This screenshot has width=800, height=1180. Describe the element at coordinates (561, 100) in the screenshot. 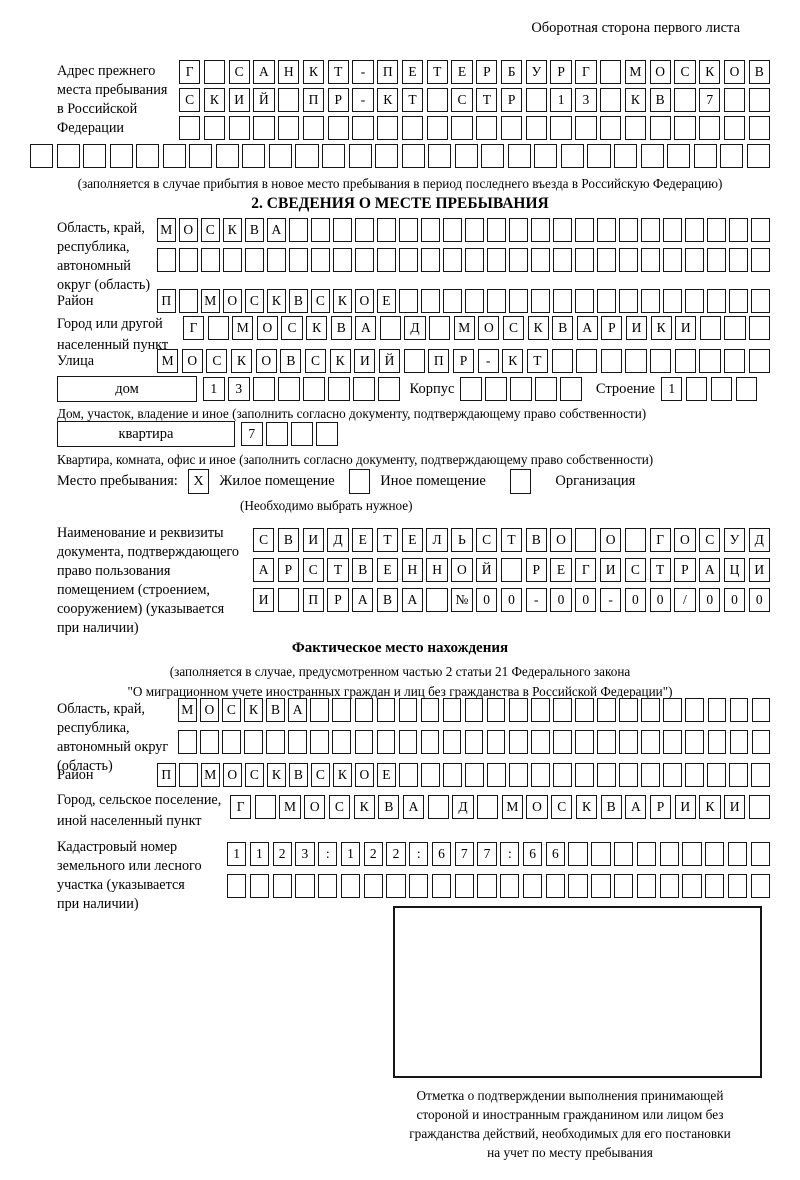

I see `char-cell: 1` at that location.